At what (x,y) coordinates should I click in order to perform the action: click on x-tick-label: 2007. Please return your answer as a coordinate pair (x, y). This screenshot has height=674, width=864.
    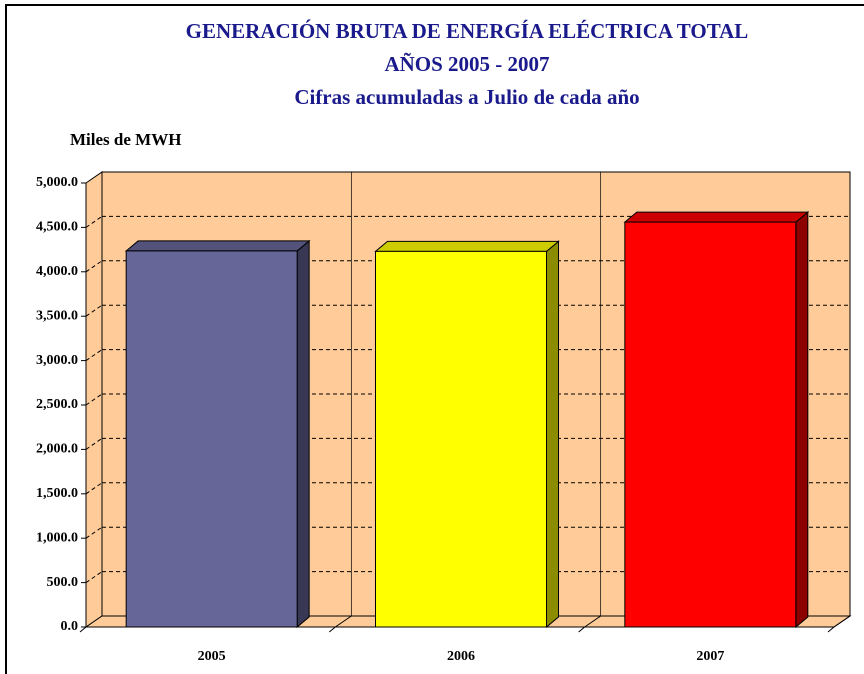
    Looking at the image, I should click on (710, 656).